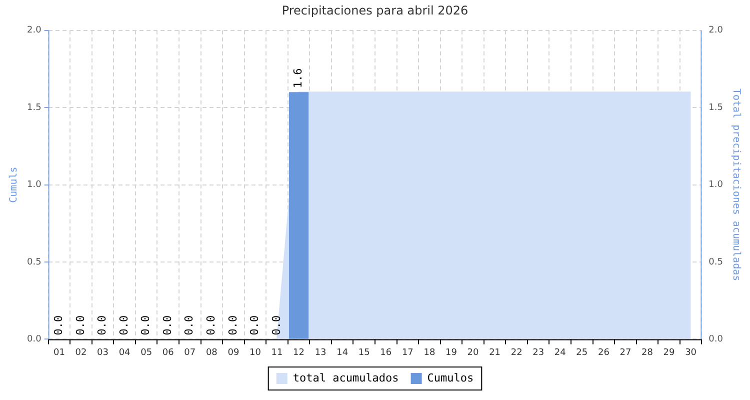  I want to click on y-tick-label: 1.0, so click(34, 185).